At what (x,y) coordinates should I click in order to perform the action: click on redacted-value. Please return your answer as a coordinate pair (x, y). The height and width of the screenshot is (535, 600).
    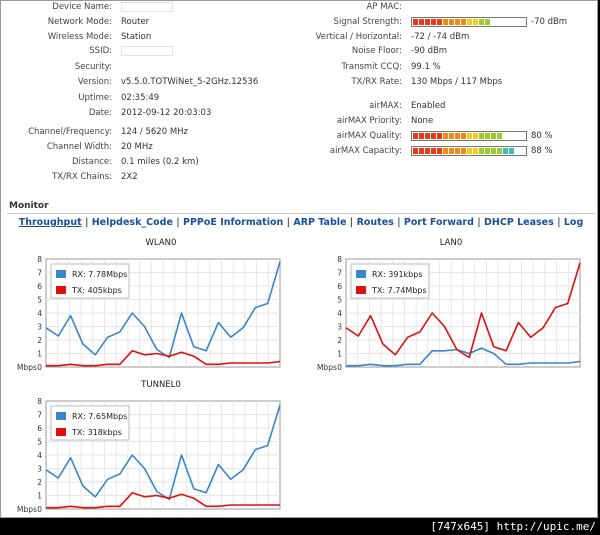
    Looking at the image, I should click on (147, 7).